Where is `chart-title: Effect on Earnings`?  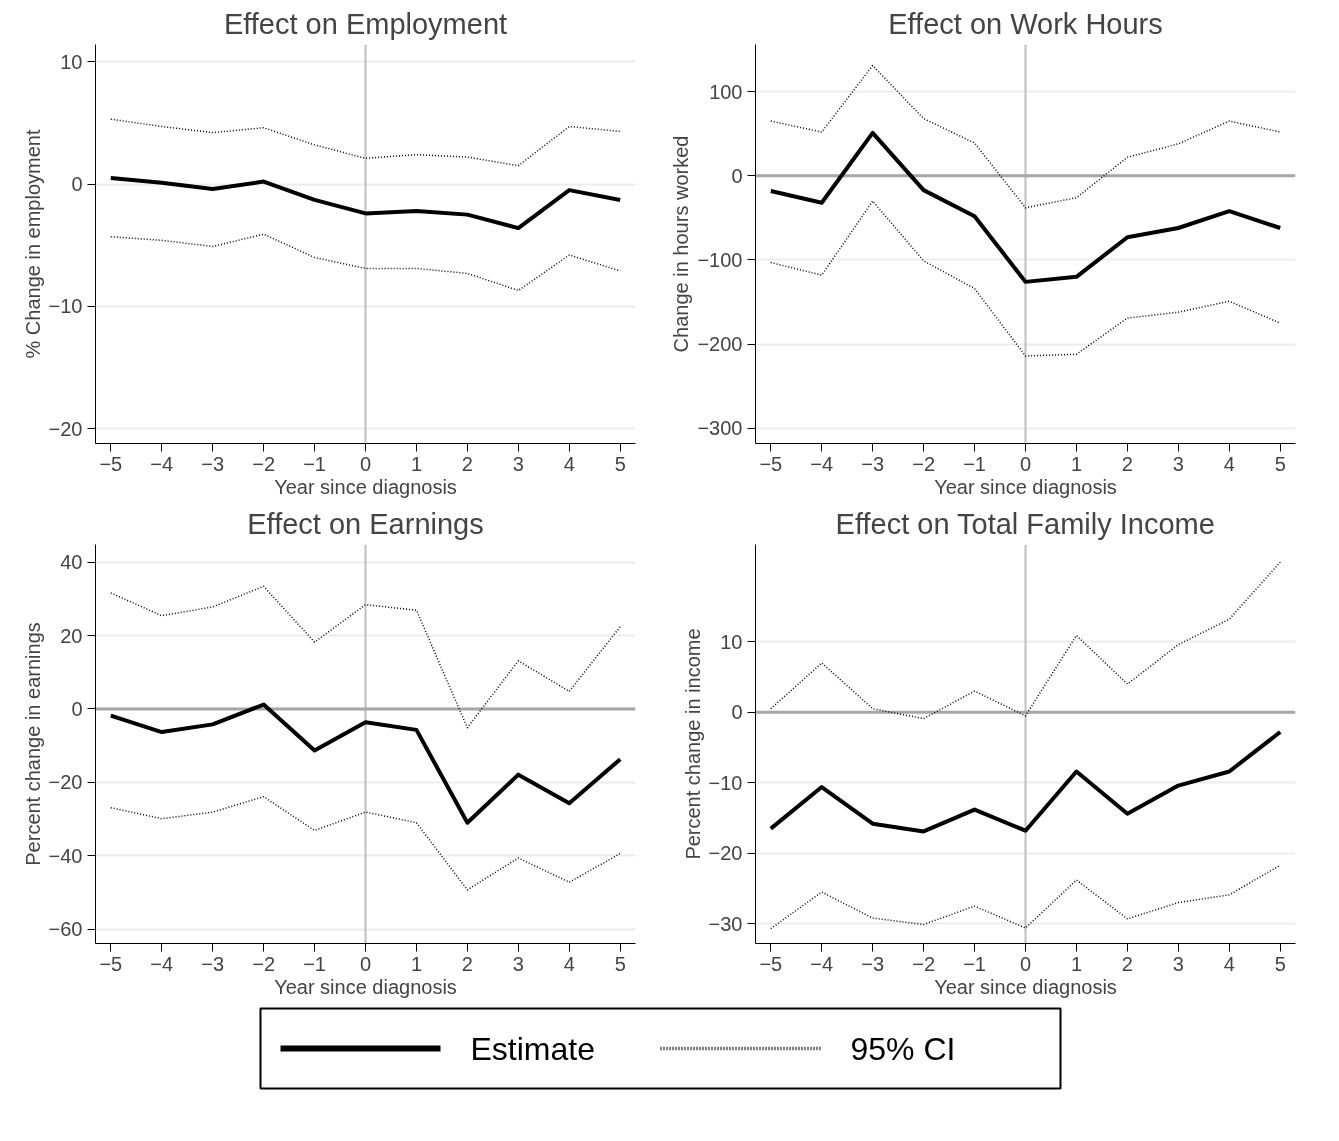 chart-title: Effect on Earnings is located at coordinates (365, 523).